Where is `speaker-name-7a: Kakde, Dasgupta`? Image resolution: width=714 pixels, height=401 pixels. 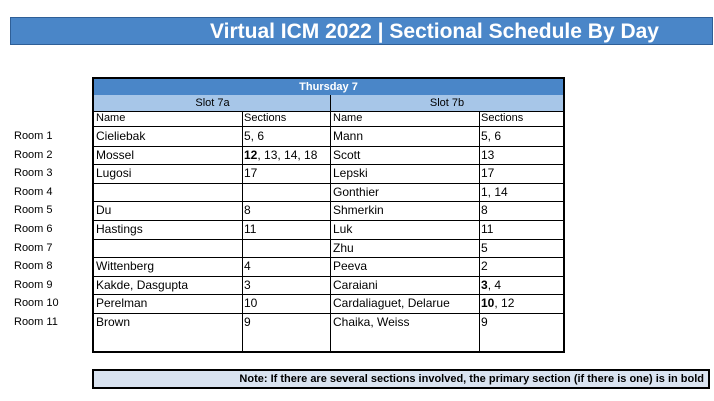
speaker-name-7a: Kakde, Dasgupta is located at coordinates (142, 284).